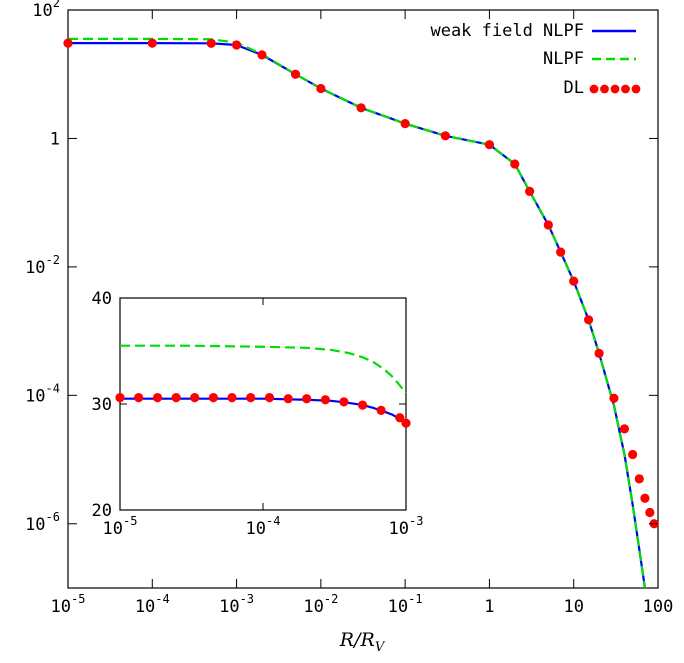 The image size is (684, 663). I want to click on inset-x-tick-exponent: -4, so click(273, 521).